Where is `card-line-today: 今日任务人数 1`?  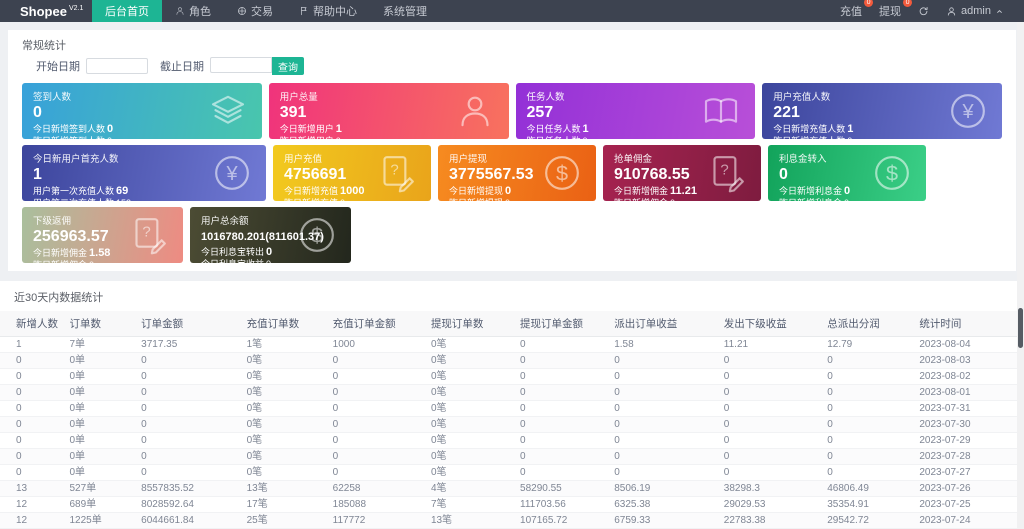 card-line-today: 今日任务人数 1 is located at coordinates (557, 128).